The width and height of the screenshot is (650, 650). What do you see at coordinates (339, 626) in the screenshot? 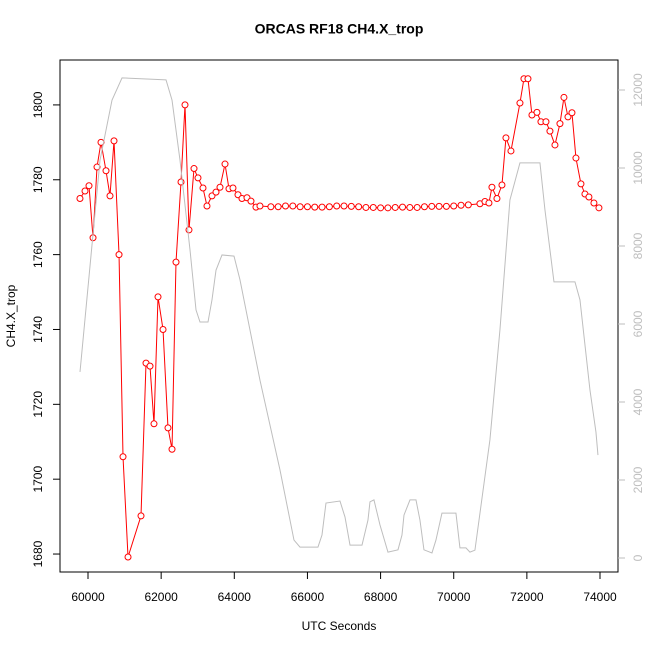
I see `x-axis-label: UTC Seconds` at bounding box center [339, 626].